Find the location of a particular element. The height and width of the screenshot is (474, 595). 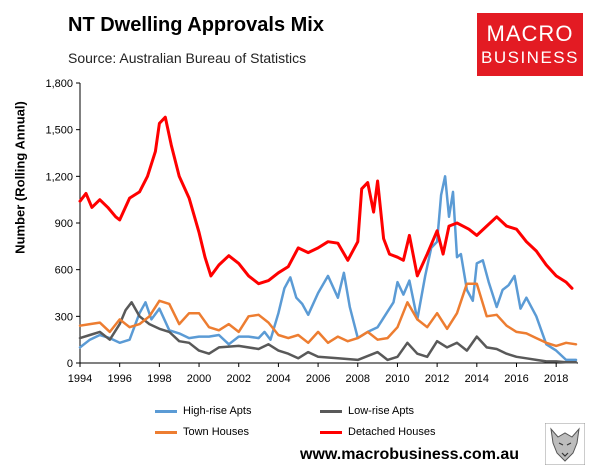

macrobusiness-logo: MACRO BUSINESS is located at coordinates (530, 44).